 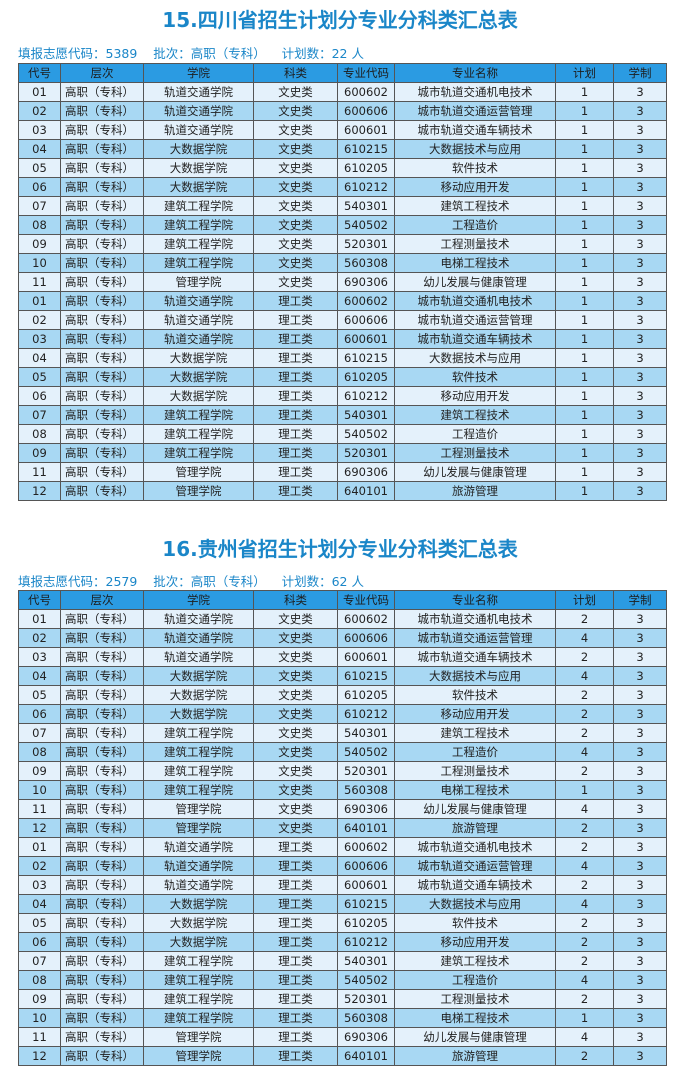 What do you see at coordinates (366, 619) in the screenshot?
I see `cell-major-code: 600602` at bounding box center [366, 619].